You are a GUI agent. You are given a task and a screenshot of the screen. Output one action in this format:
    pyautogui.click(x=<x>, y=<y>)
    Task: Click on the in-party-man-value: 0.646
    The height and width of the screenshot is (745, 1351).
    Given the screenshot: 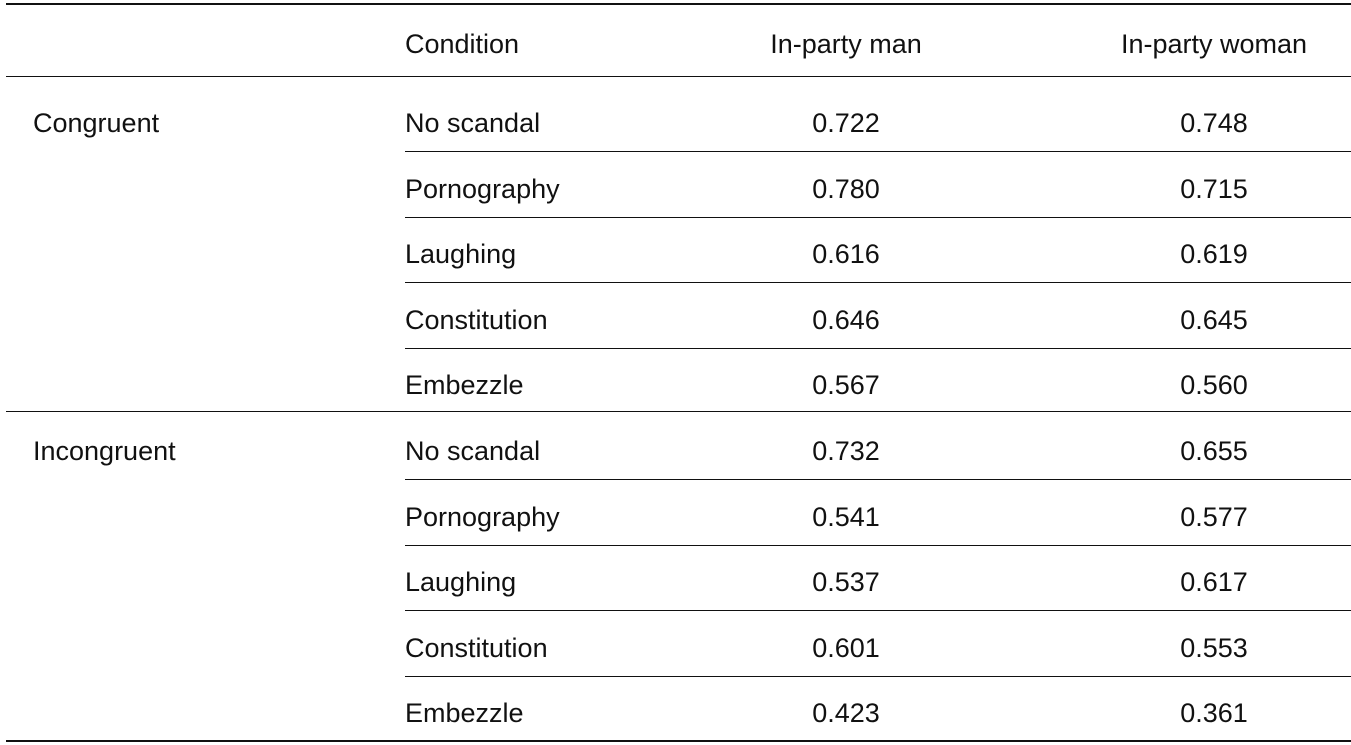 What is the action you would take?
    pyautogui.click(x=846, y=319)
    